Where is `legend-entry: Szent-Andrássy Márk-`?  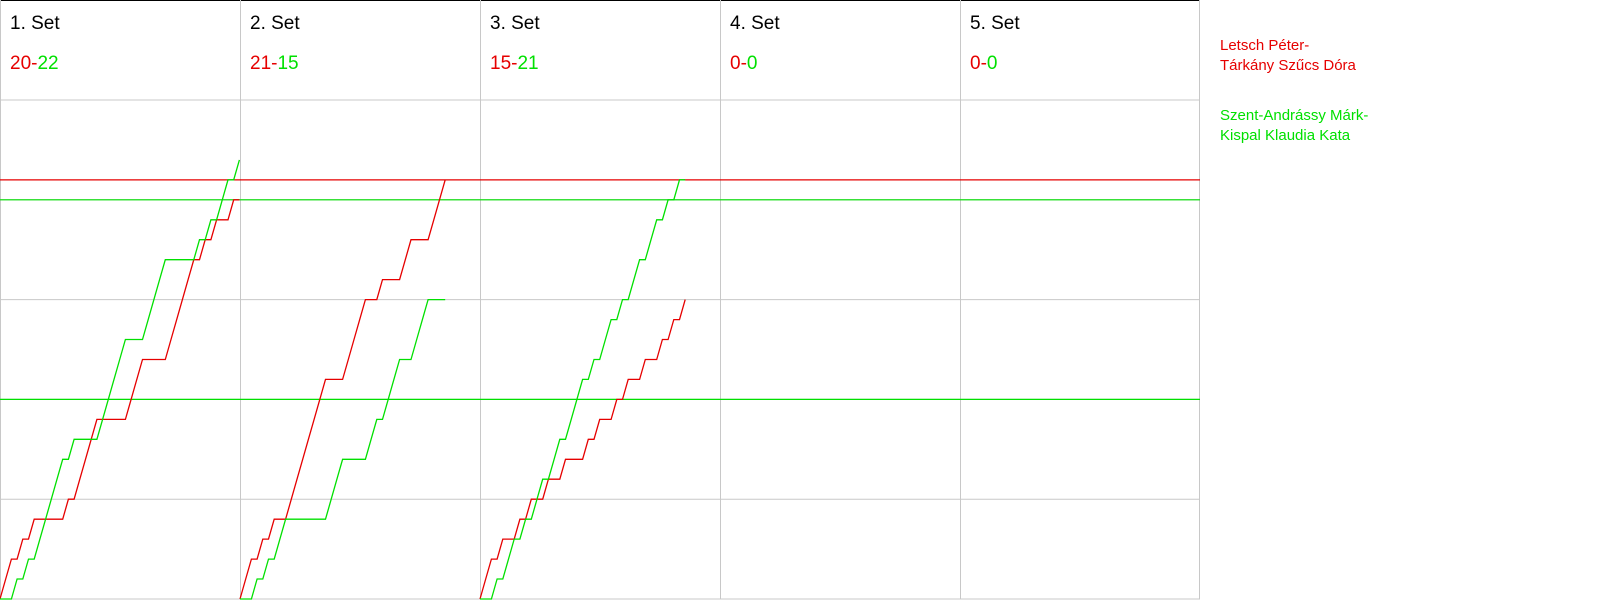 legend-entry: Szent-Andrássy Márk- is located at coordinates (1294, 115).